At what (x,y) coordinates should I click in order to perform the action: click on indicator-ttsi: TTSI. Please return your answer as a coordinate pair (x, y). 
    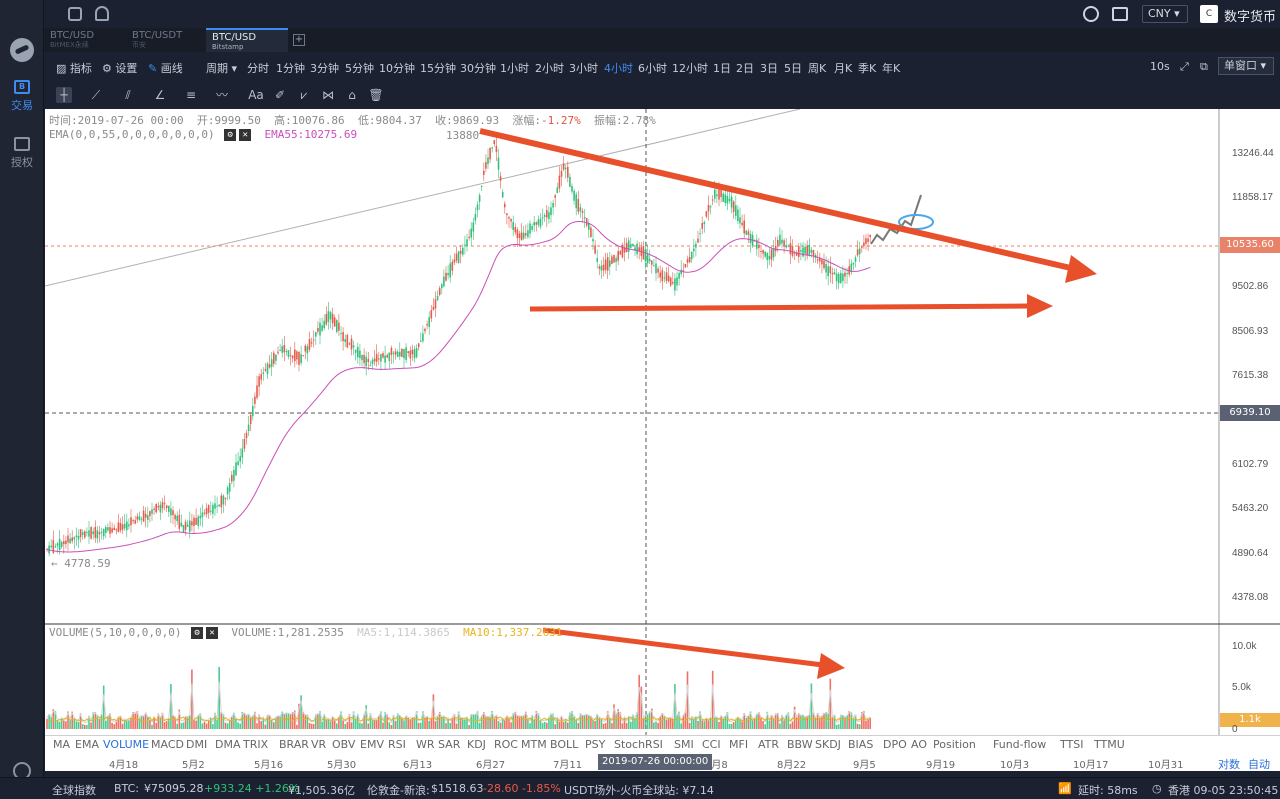
    Looking at the image, I should click on (1072, 744).